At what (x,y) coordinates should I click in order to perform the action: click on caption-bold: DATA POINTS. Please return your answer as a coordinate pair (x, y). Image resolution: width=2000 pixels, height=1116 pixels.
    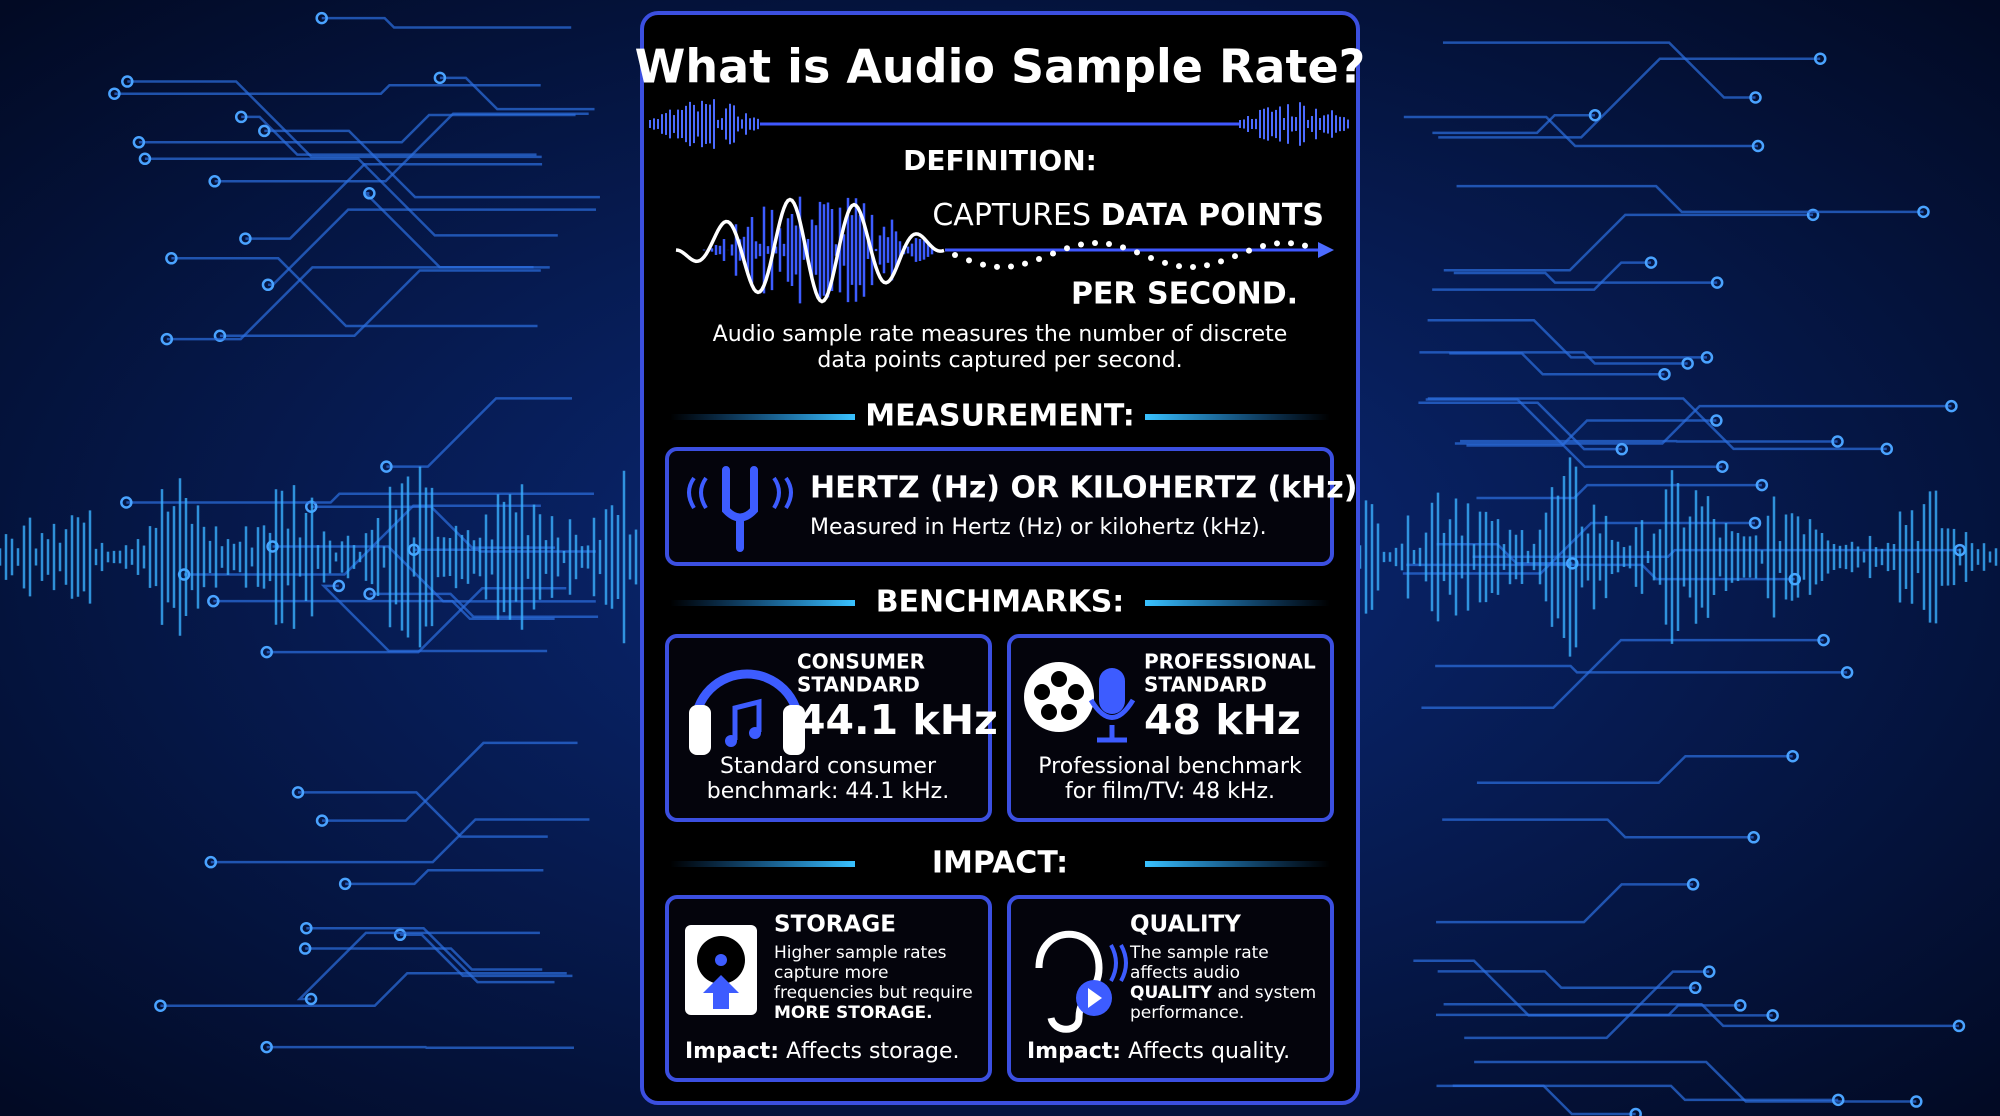
    Looking at the image, I should click on (1212, 215).